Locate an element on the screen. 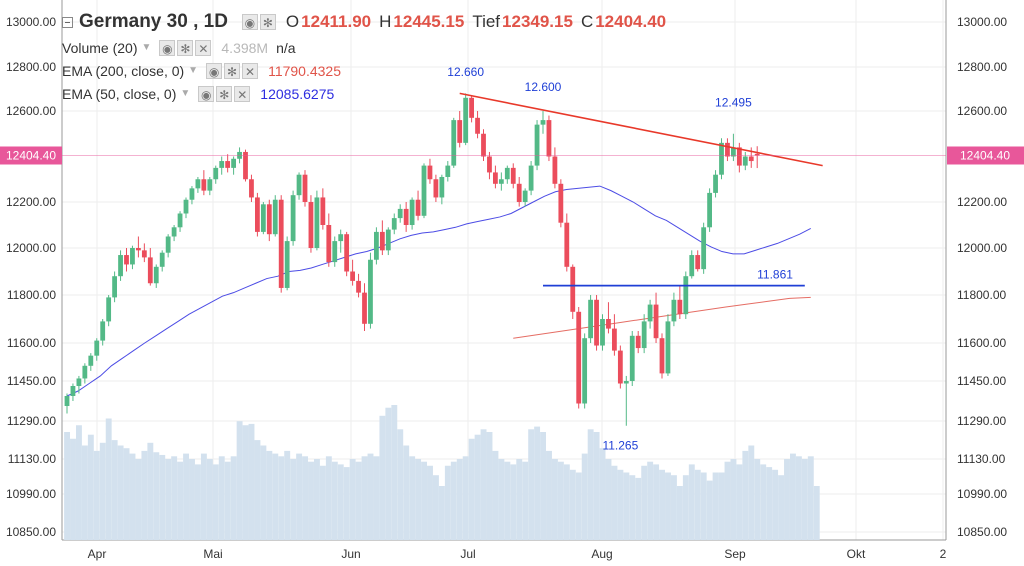 The height and width of the screenshot is (566, 1024). collapse-legend-icon is located at coordinates (67, 22).